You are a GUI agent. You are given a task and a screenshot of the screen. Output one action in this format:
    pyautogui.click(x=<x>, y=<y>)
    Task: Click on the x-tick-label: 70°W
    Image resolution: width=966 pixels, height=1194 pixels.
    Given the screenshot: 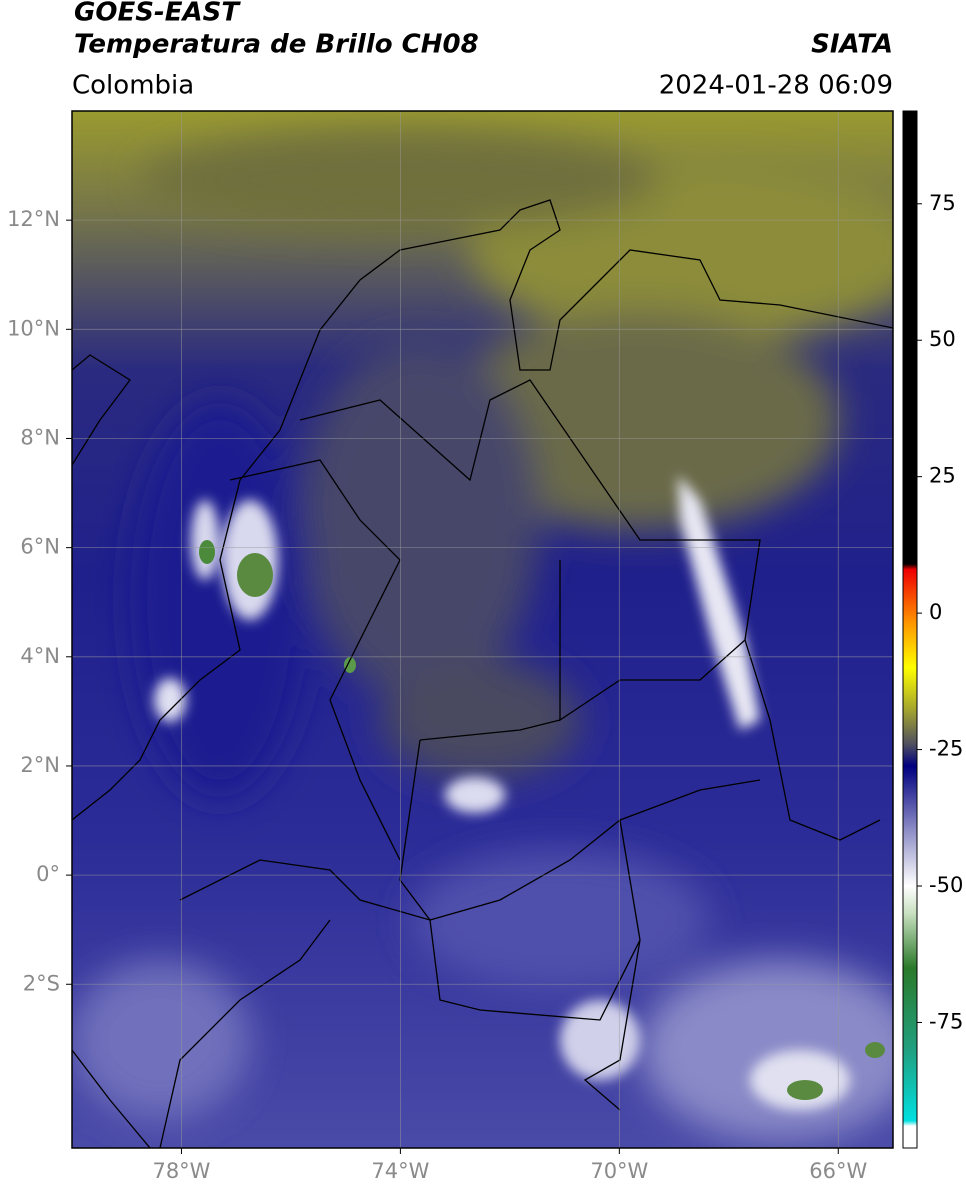 What is the action you would take?
    pyautogui.click(x=619, y=1171)
    